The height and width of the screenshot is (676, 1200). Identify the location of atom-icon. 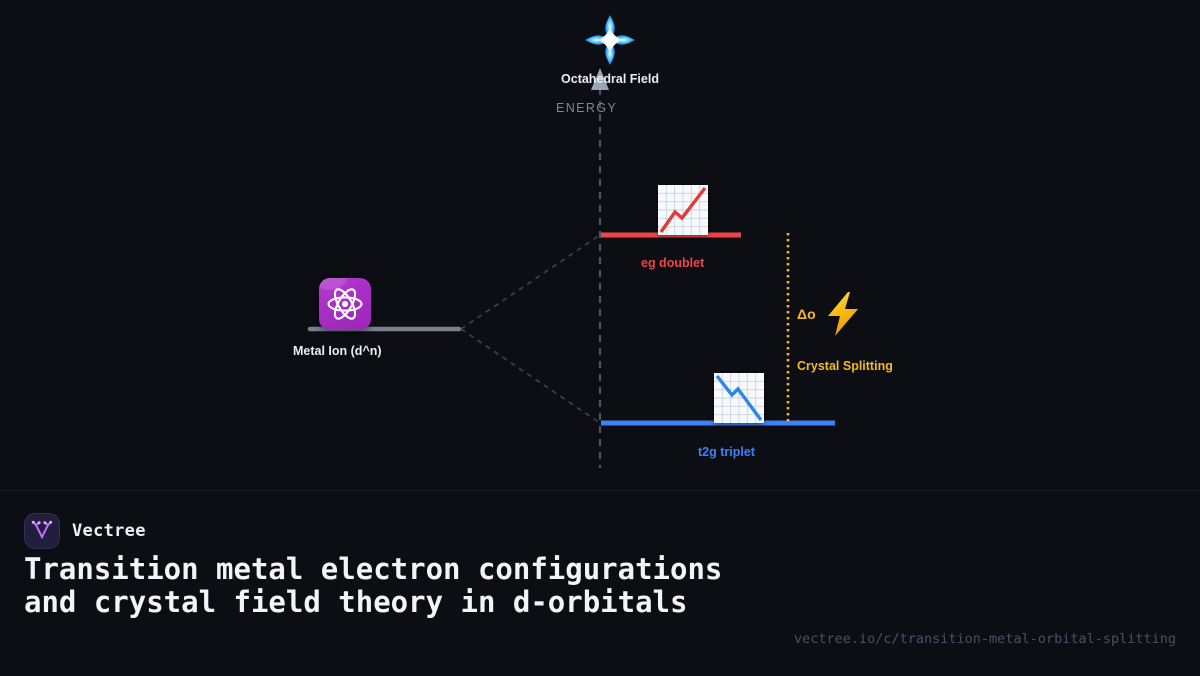
(345, 304).